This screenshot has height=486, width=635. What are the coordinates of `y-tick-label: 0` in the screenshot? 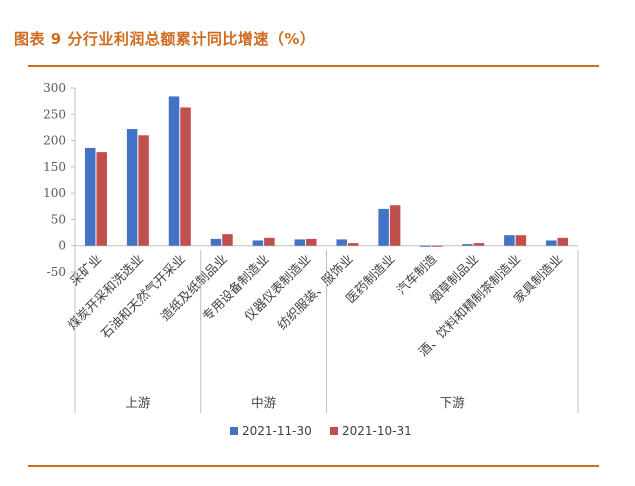 It's located at (62, 246).